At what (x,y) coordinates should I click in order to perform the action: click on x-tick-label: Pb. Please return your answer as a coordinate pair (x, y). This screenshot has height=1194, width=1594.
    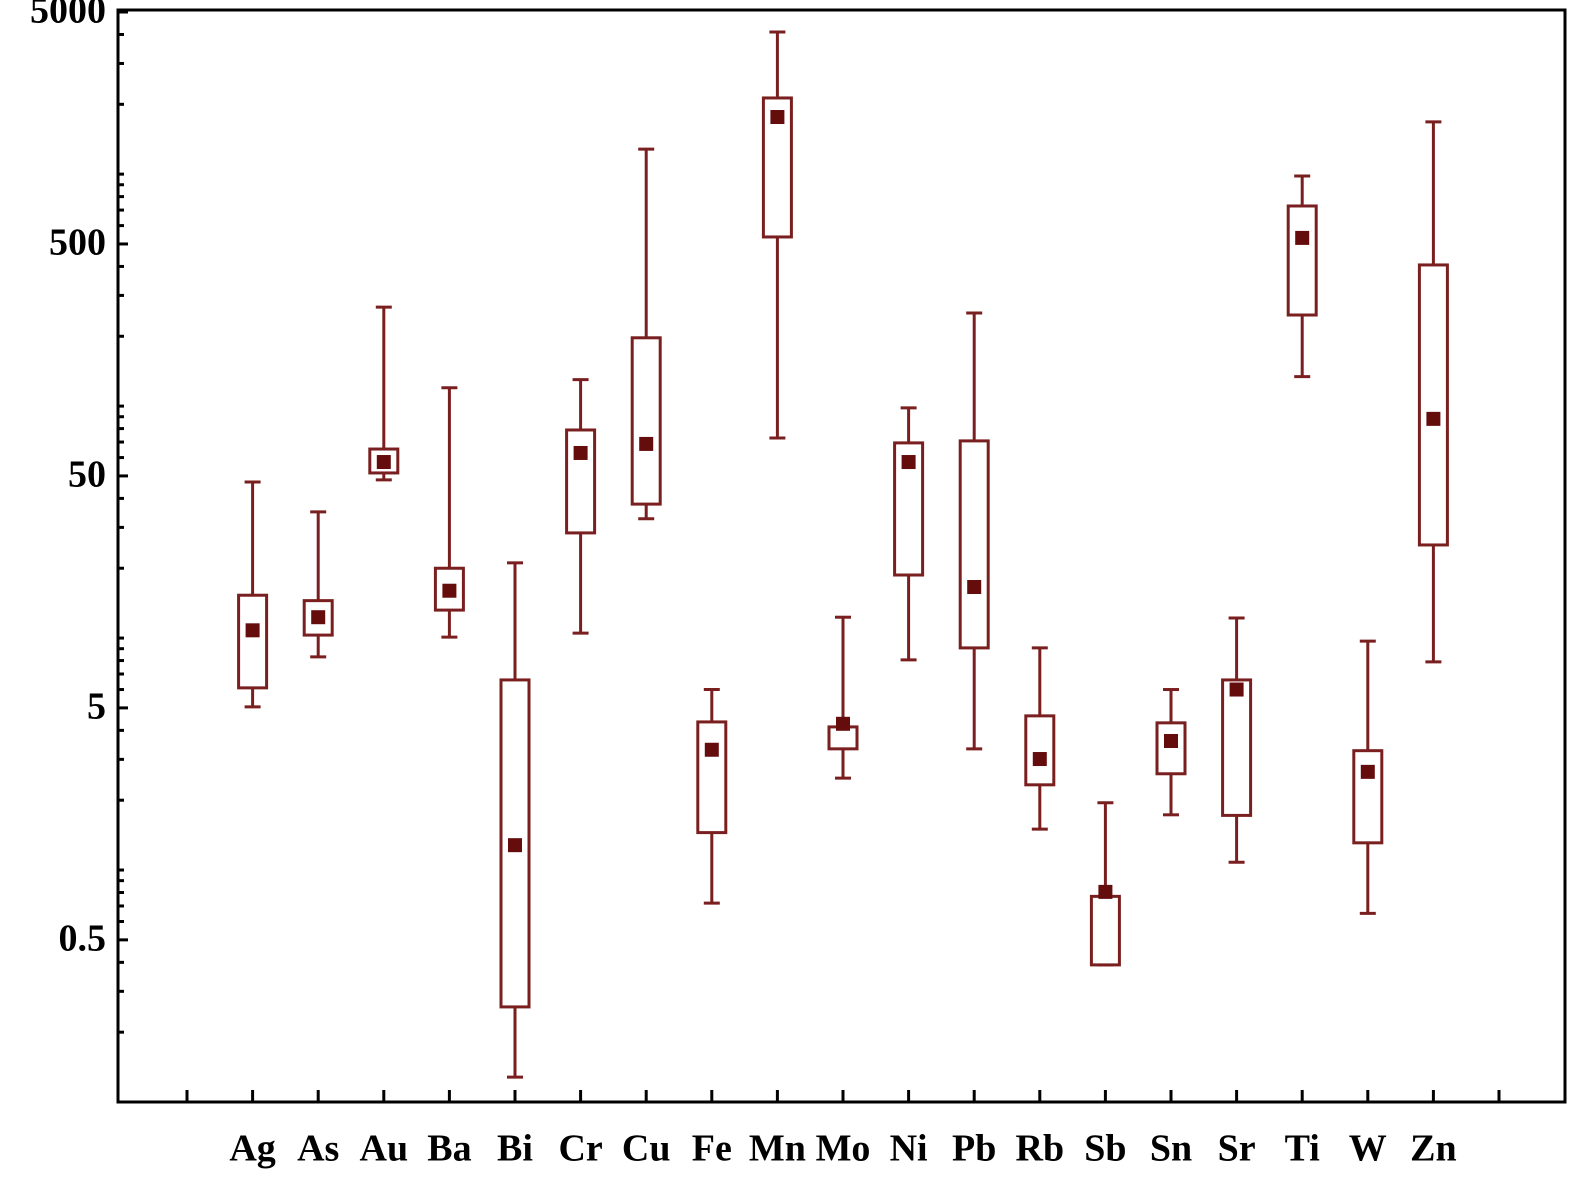
    Looking at the image, I should click on (974, 1149).